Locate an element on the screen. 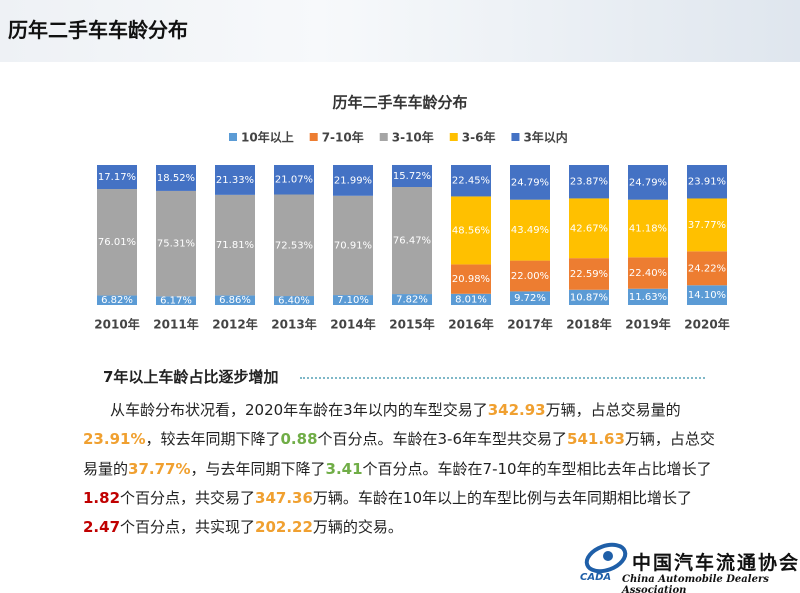 Image resolution: width=800 pixels, height=593 pixels. data-label: 6.86% is located at coordinates (235, 300).